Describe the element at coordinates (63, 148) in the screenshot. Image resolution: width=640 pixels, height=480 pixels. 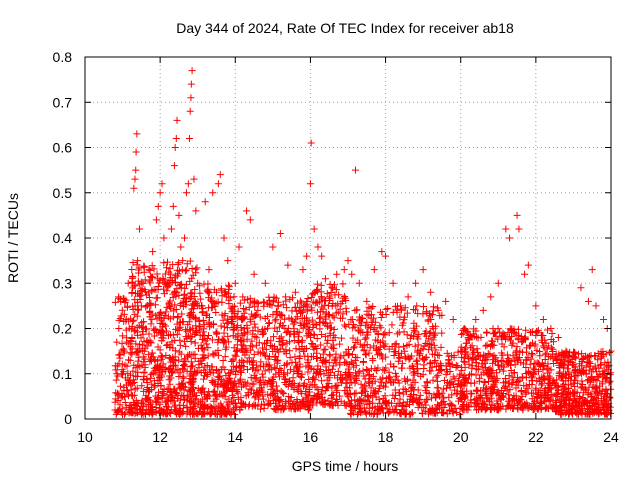
I see `y-tick-label: 0.6` at that location.